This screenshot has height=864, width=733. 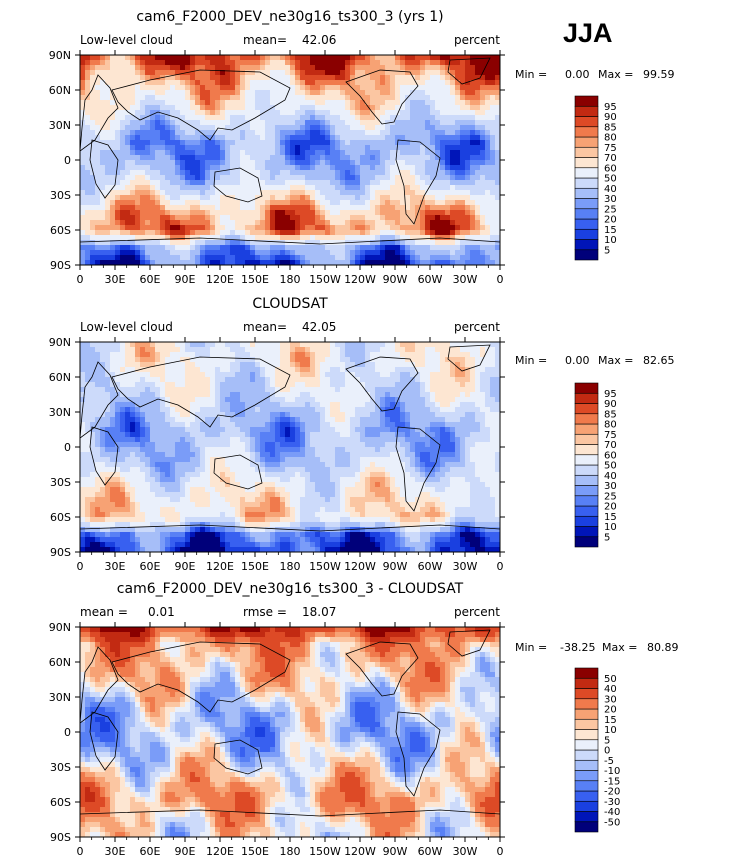 I want to click on colorbar-box, so click(x=586, y=132).